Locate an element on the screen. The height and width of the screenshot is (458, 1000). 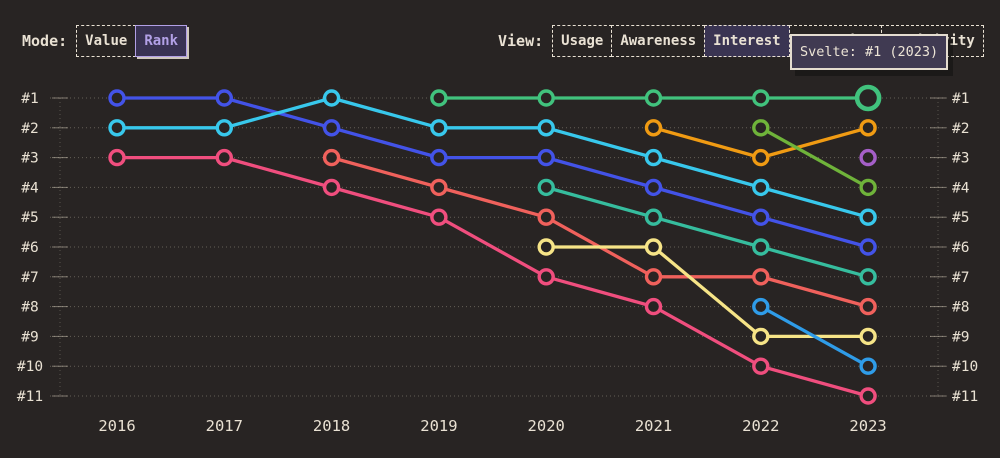
marker-rose-2019 is located at coordinates (439, 217).